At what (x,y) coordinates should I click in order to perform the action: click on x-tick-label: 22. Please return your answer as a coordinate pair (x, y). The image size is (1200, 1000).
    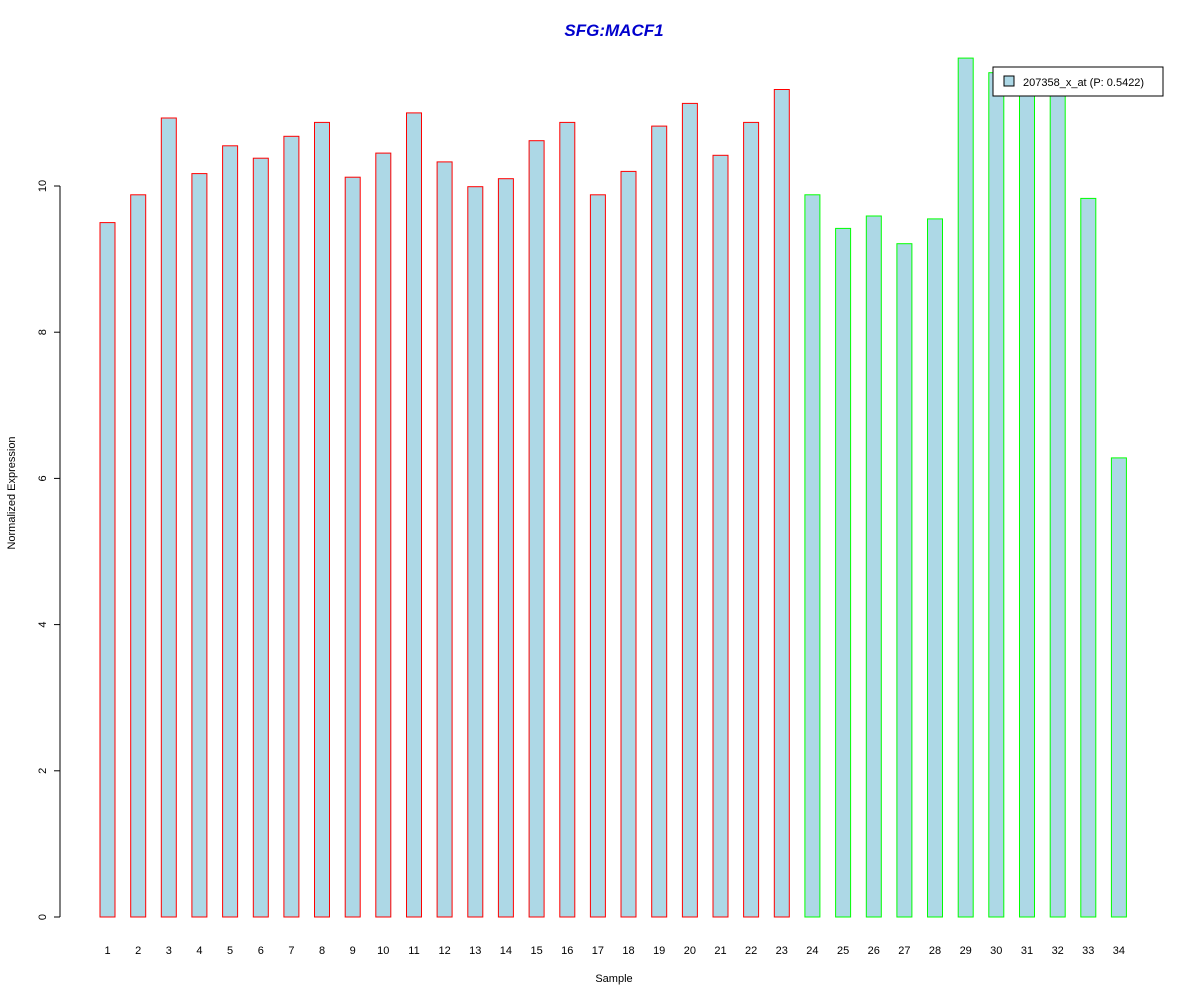
    Looking at the image, I should click on (751, 951).